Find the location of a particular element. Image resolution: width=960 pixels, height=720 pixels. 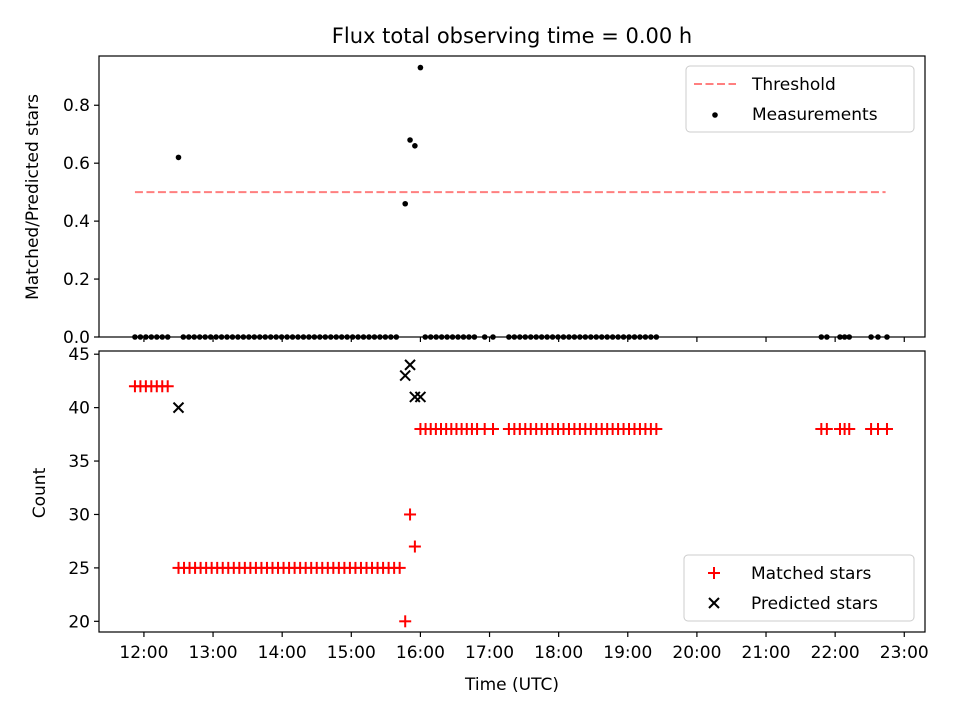

x-tick-label: 12:00 is located at coordinates (143, 653).